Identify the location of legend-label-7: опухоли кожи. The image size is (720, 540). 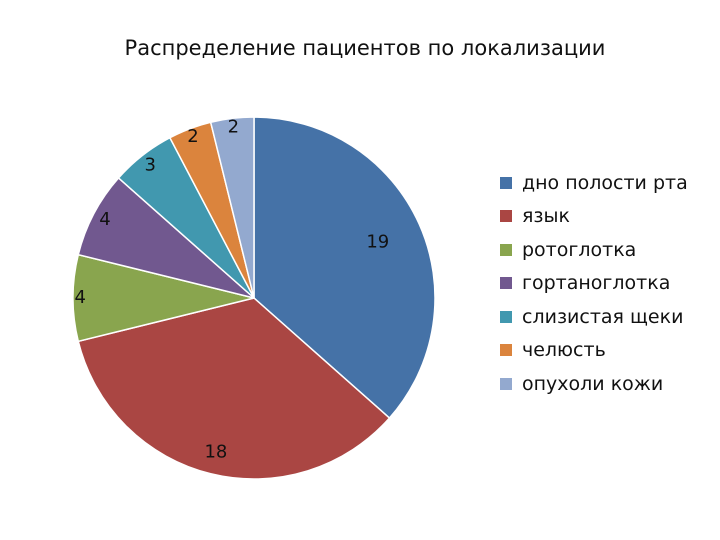
(593, 383).